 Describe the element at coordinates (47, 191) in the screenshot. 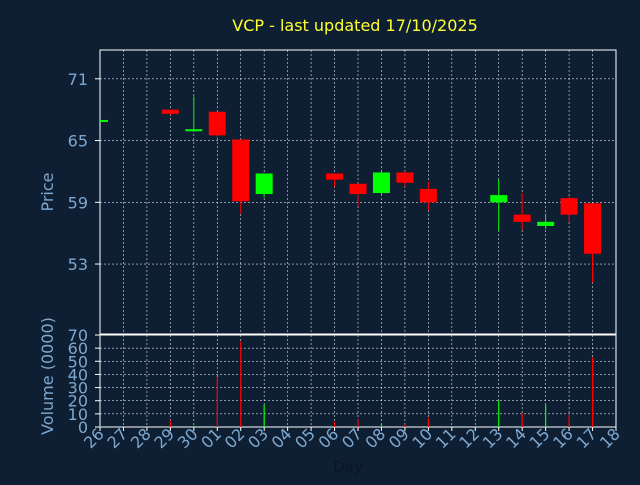

I see `price-axis-label: Price` at that location.